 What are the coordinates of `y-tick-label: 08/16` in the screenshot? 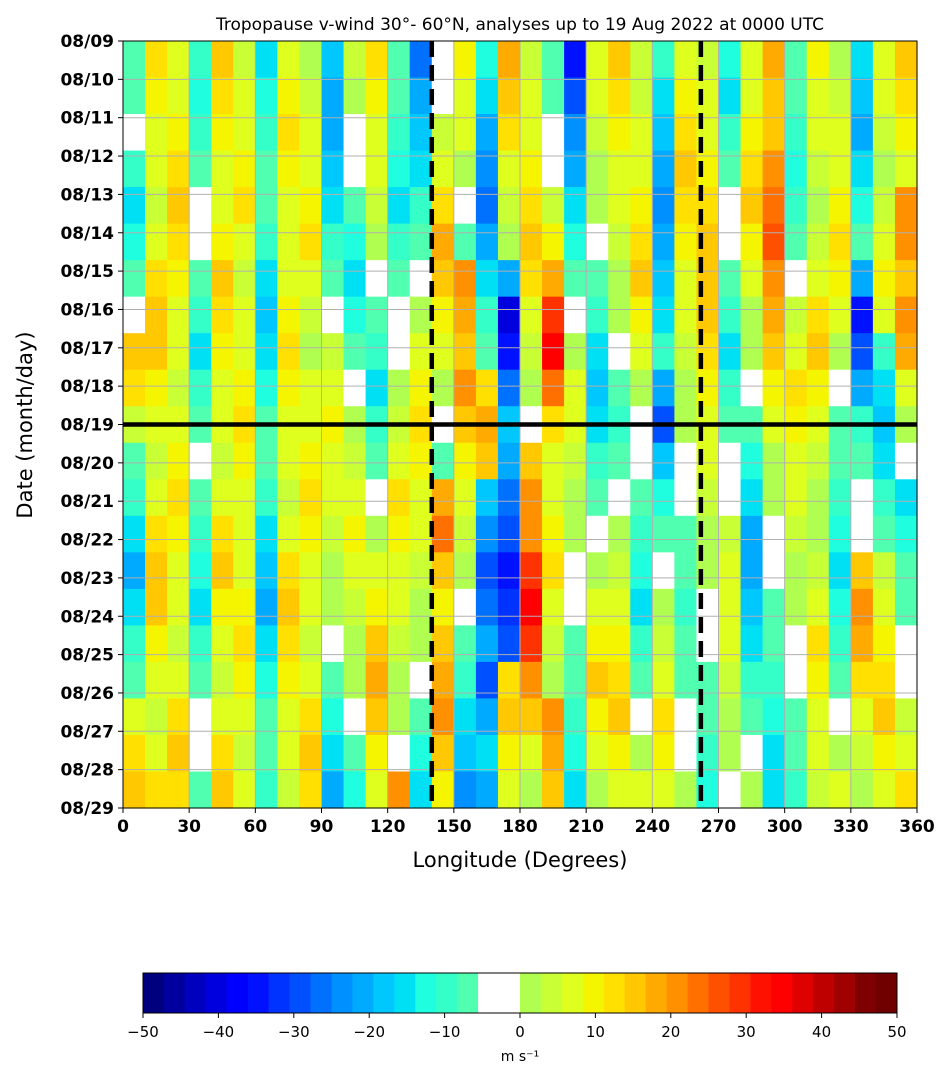 It's located at (87, 310).